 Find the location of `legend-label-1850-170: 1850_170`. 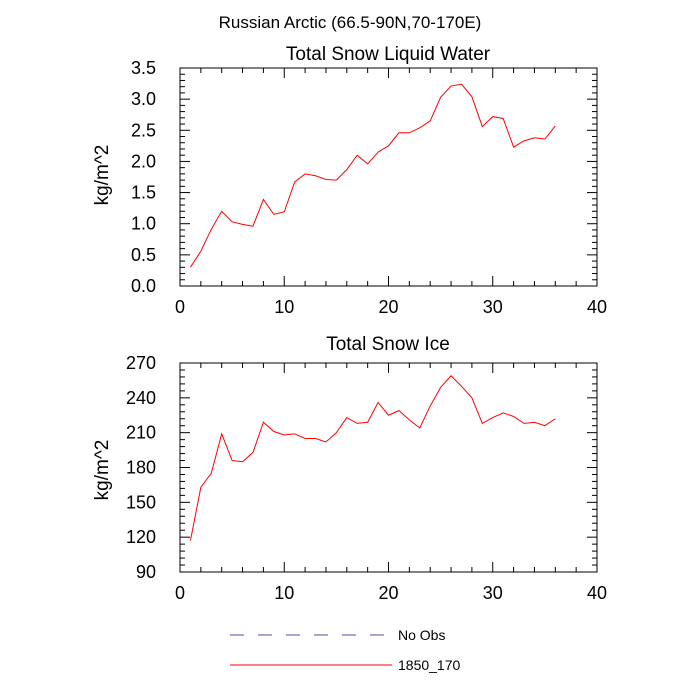

legend-label-1850-170: 1850_170 is located at coordinates (429, 665).